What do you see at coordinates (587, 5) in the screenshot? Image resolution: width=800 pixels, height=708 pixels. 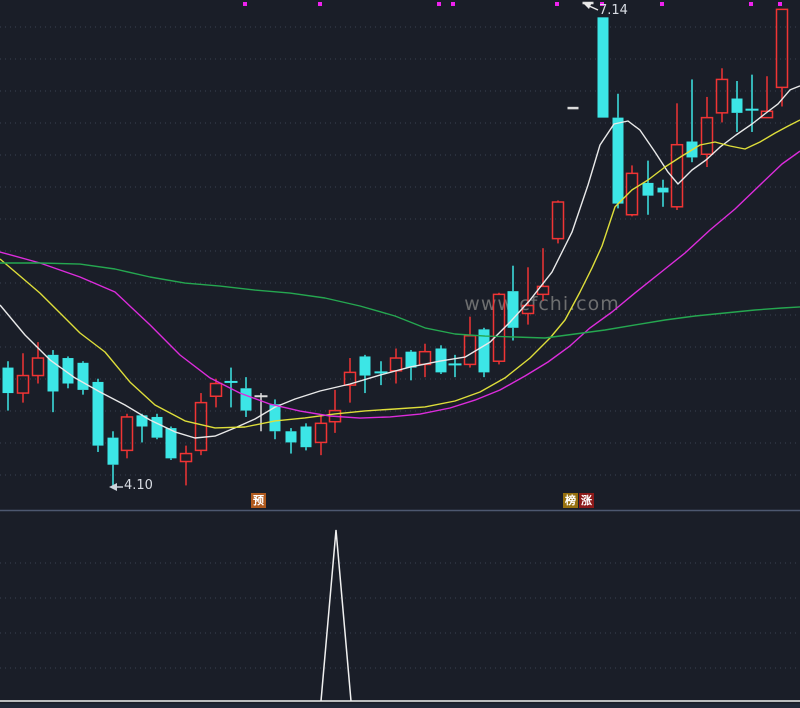 I see `high-arrow-head-icon` at bounding box center [587, 5].